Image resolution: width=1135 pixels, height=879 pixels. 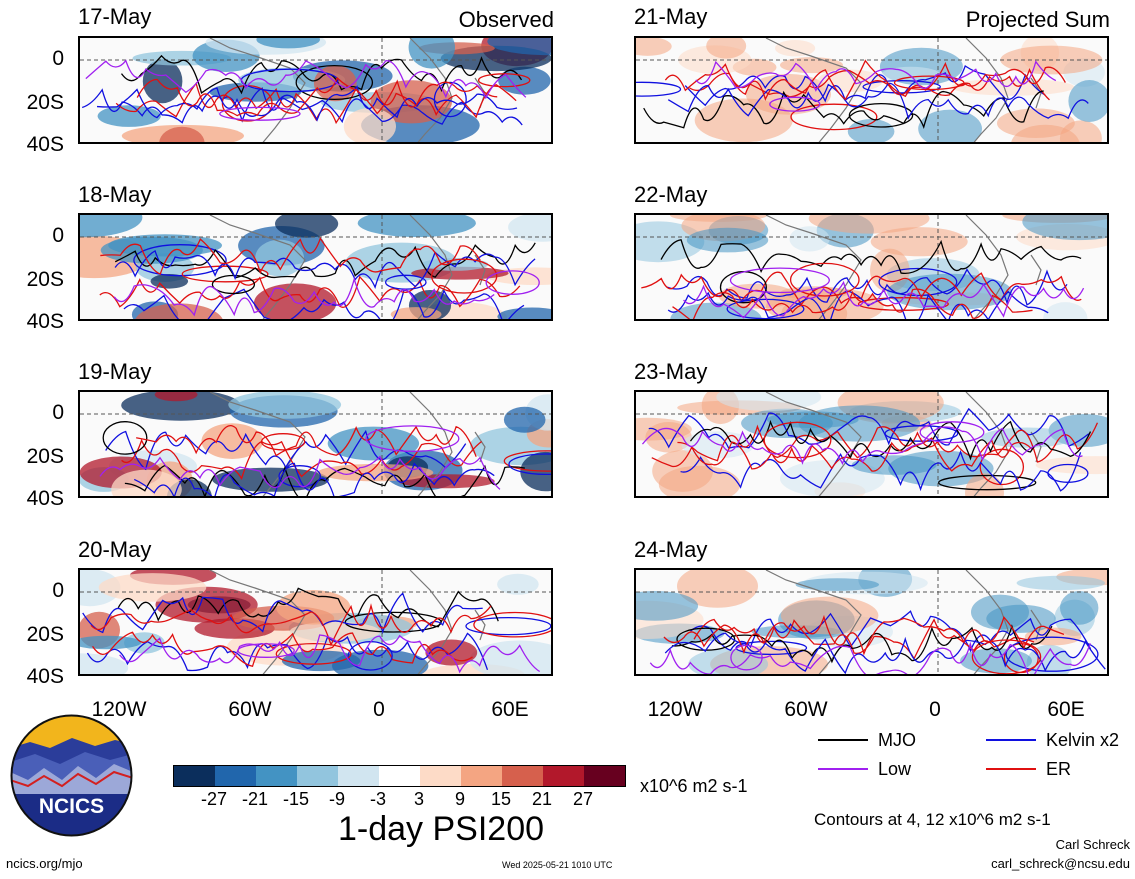 What do you see at coordinates (459, 799) in the screenshot?
I see `colorbar-tick: 9` at bounding box center [459, 799].